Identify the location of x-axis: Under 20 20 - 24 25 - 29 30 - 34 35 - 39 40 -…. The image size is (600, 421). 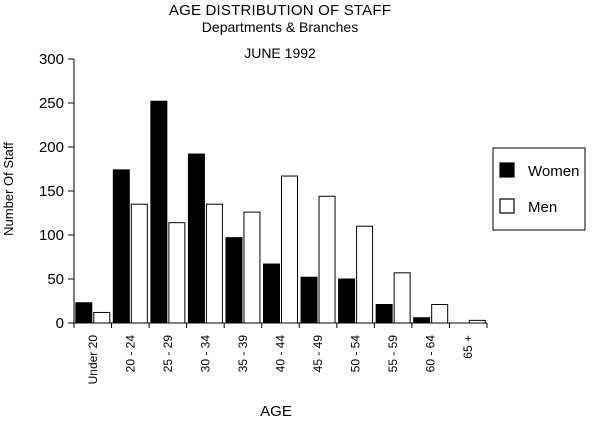
(280, 353).